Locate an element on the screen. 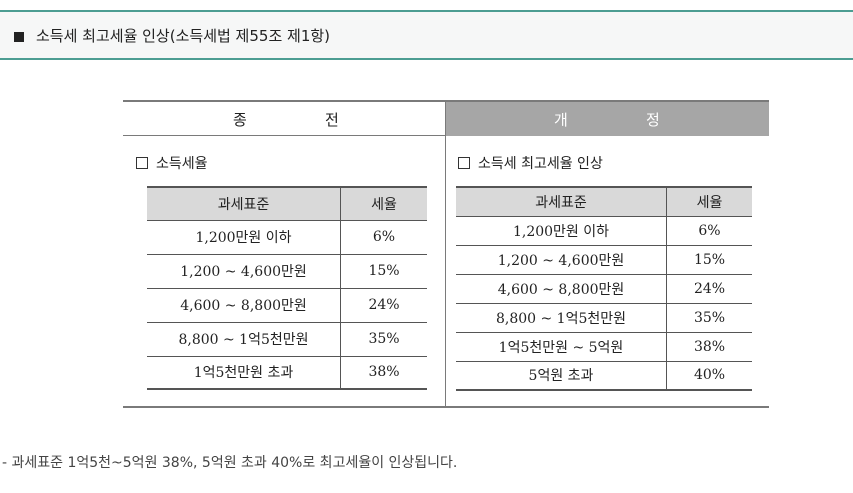 This screenshot has height=493, width=853. section-label-text: 소득세 최고세율 인상 is located at coordinates (540, 164).